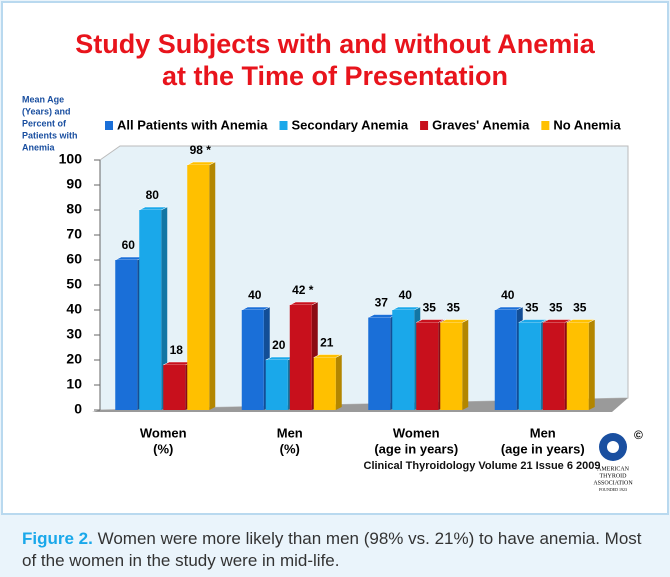 The width and height of the screenshot is (670, 577). I want to click on logo-icon, so click(613, 447).